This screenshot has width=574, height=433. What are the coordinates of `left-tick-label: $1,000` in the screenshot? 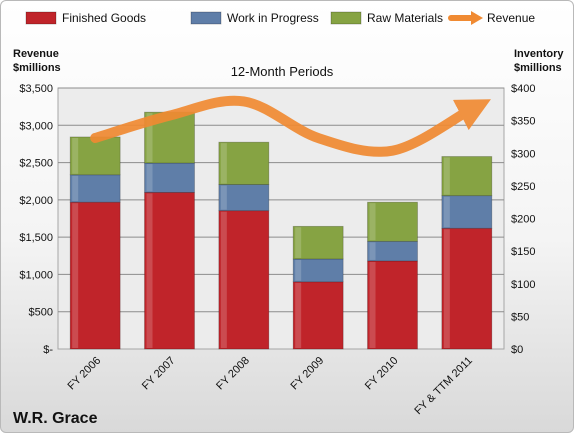 It's located at (36, 275).